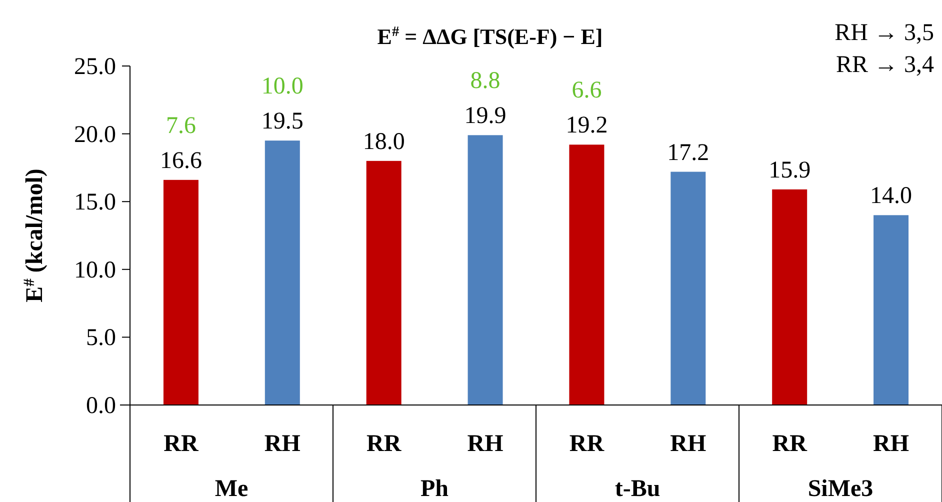 This screenshot has width=942, height=502. What do you see at coordinates (181, 125) in the screenshot?
I see `annotation: 7.6` at bounding box center [181, 125].